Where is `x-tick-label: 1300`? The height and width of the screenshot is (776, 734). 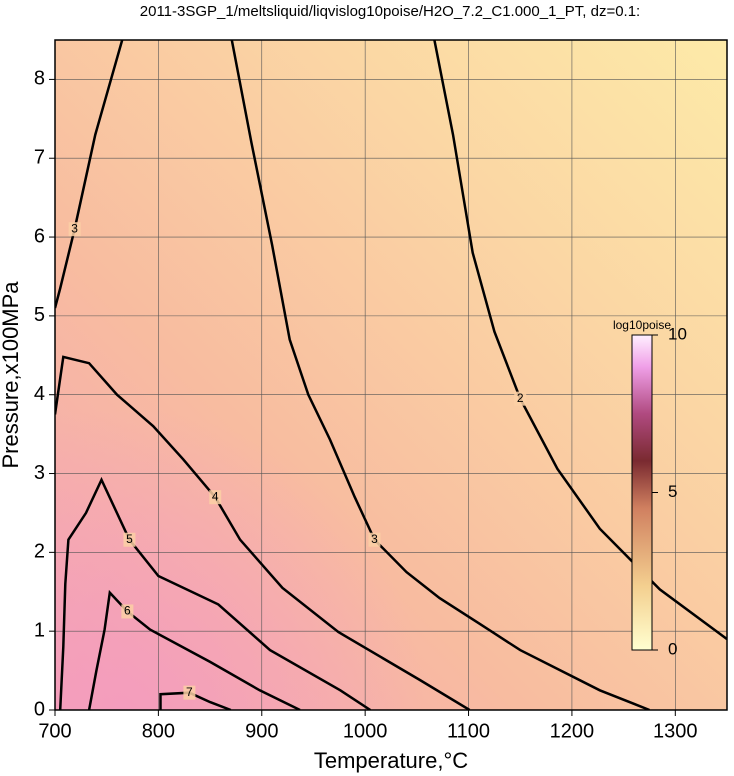
x-tick-label: 1300 is located at coordinates (675, 731).